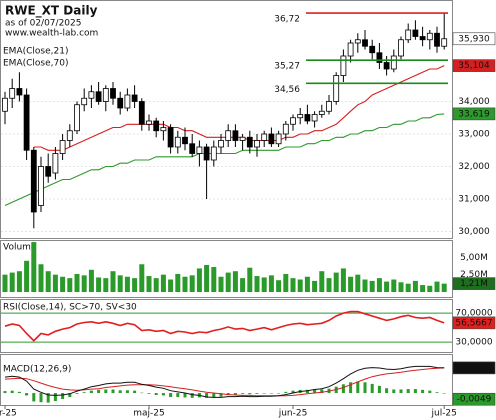  What do you see at coordinates (474, 200) in the screenshot?
I see `y-tick-label: 31,000` at bounding box center [474, 200].